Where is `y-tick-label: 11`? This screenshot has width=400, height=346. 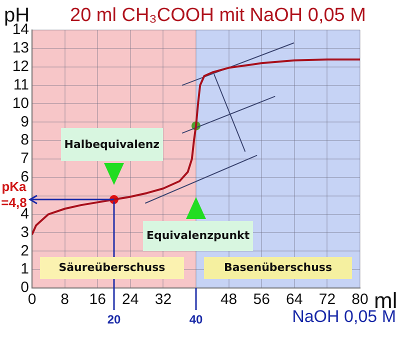 y-tick-label: 11 is located at coordinates (21, 85).